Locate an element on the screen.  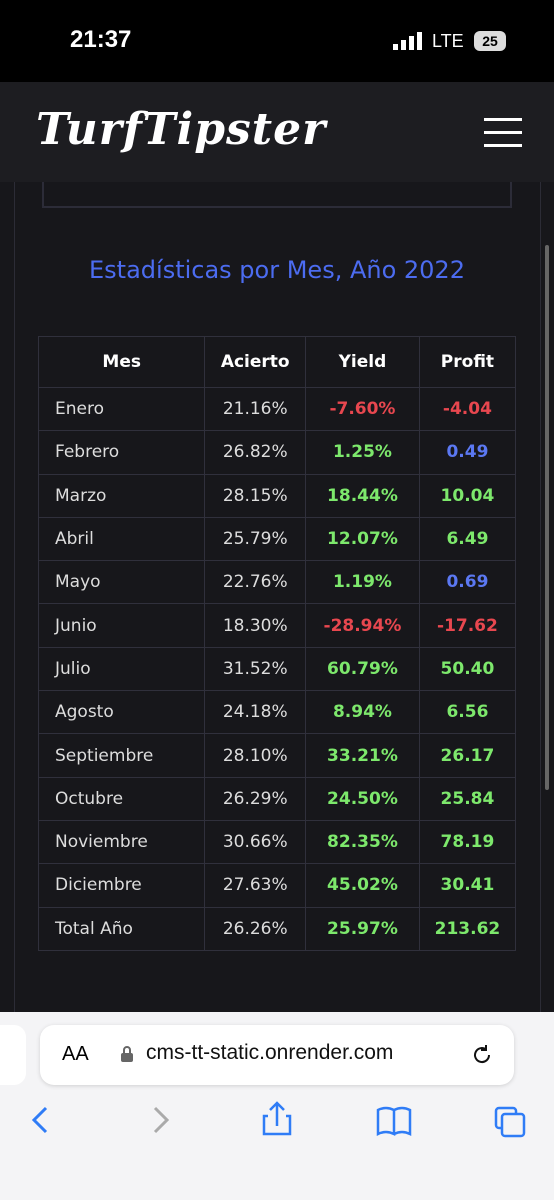
table-cell: 213.62 is located at coordinates (467, 928).